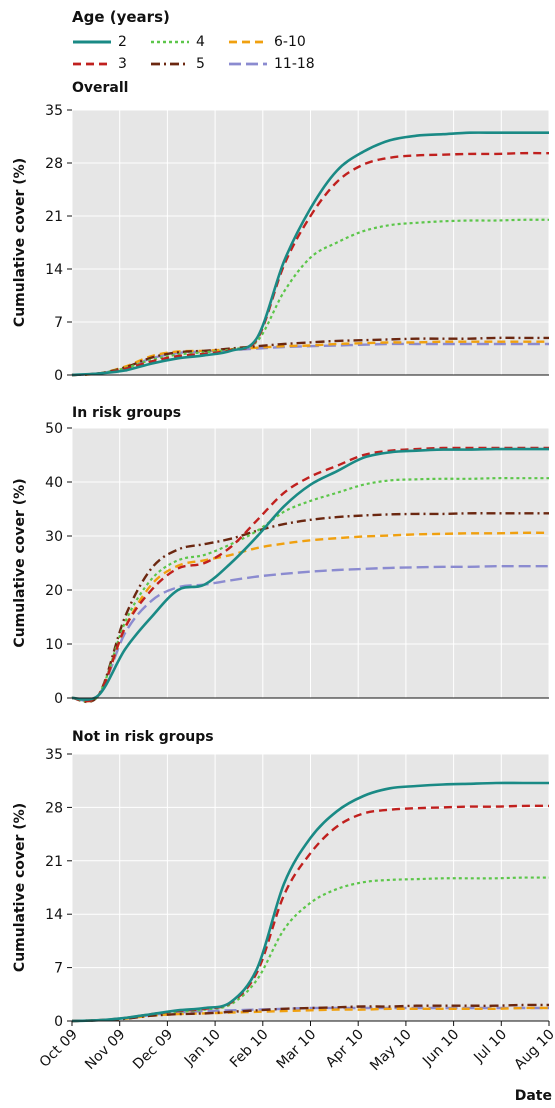 The width and height of the screenshot is (555, 1108). I want to click on legend: 2 4 6-10 3 5 11-18, so click(222, 54).